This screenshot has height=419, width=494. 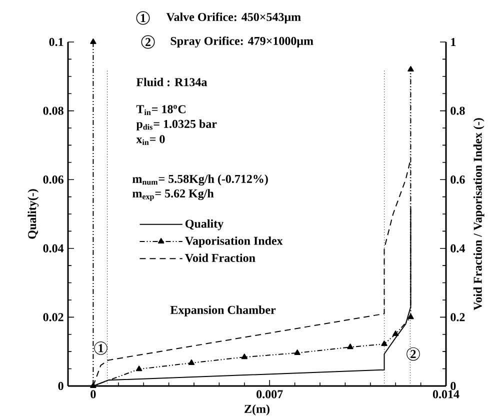 What do you see at coordinates (242, 42) in the screenshot?
I see `annotation: Spray Orifice: 479×1000μm` at bounding box center [242, 42].